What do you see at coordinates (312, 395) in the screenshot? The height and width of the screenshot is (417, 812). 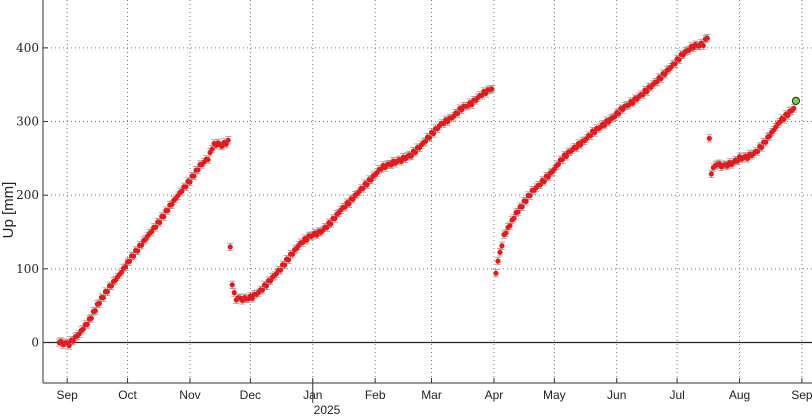 I see `x-tick-label: Jan` at bounding box center [312, 395].